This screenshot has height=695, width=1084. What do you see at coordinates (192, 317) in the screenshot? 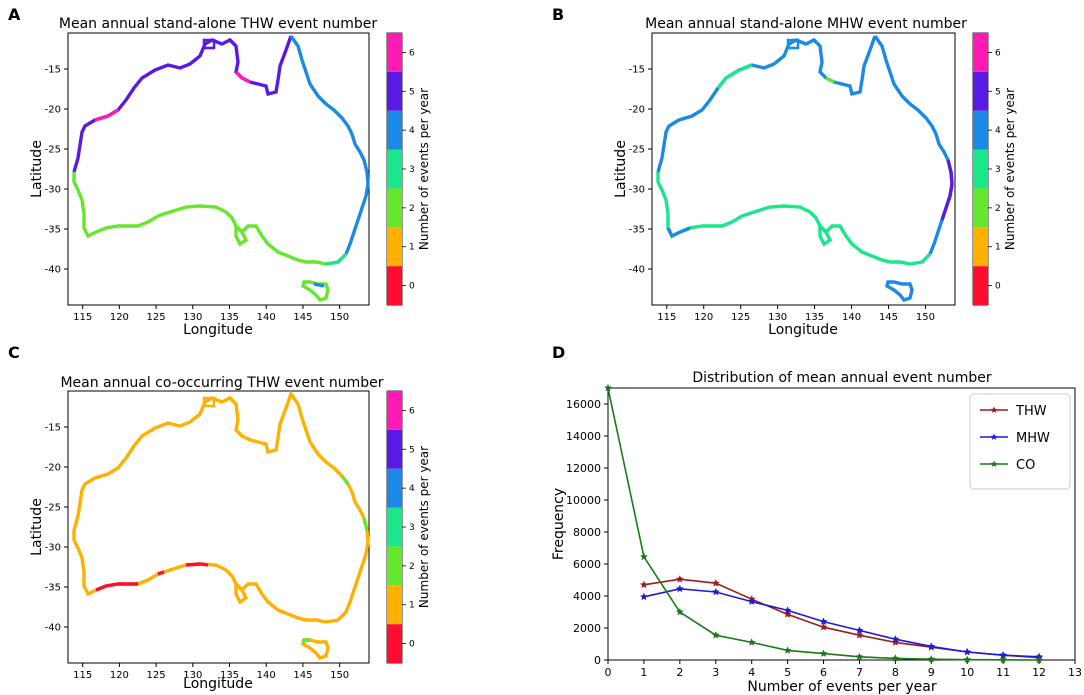
I see `map-a-lon-tick-label: 130` at bounding box center [192, 317].